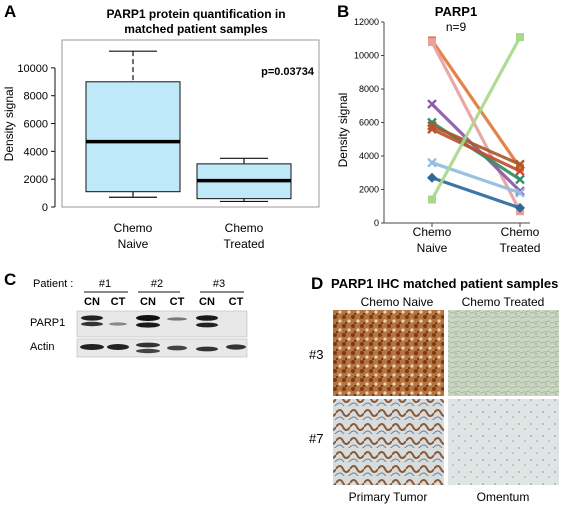 The height and width of the screenshot is (506, 567). Describe the element at coordinates (162, 348) in the screenshot. I see `western-blot-actin` at that location.